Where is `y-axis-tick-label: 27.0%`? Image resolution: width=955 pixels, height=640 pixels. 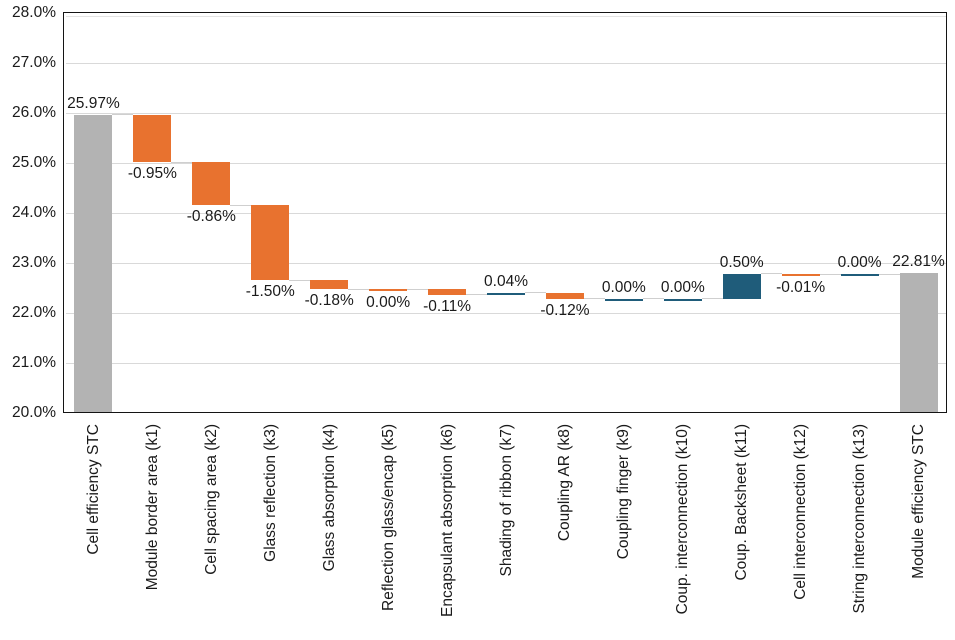 y-axis-tick-label: 27.0% is located at coordinates (34, 62).